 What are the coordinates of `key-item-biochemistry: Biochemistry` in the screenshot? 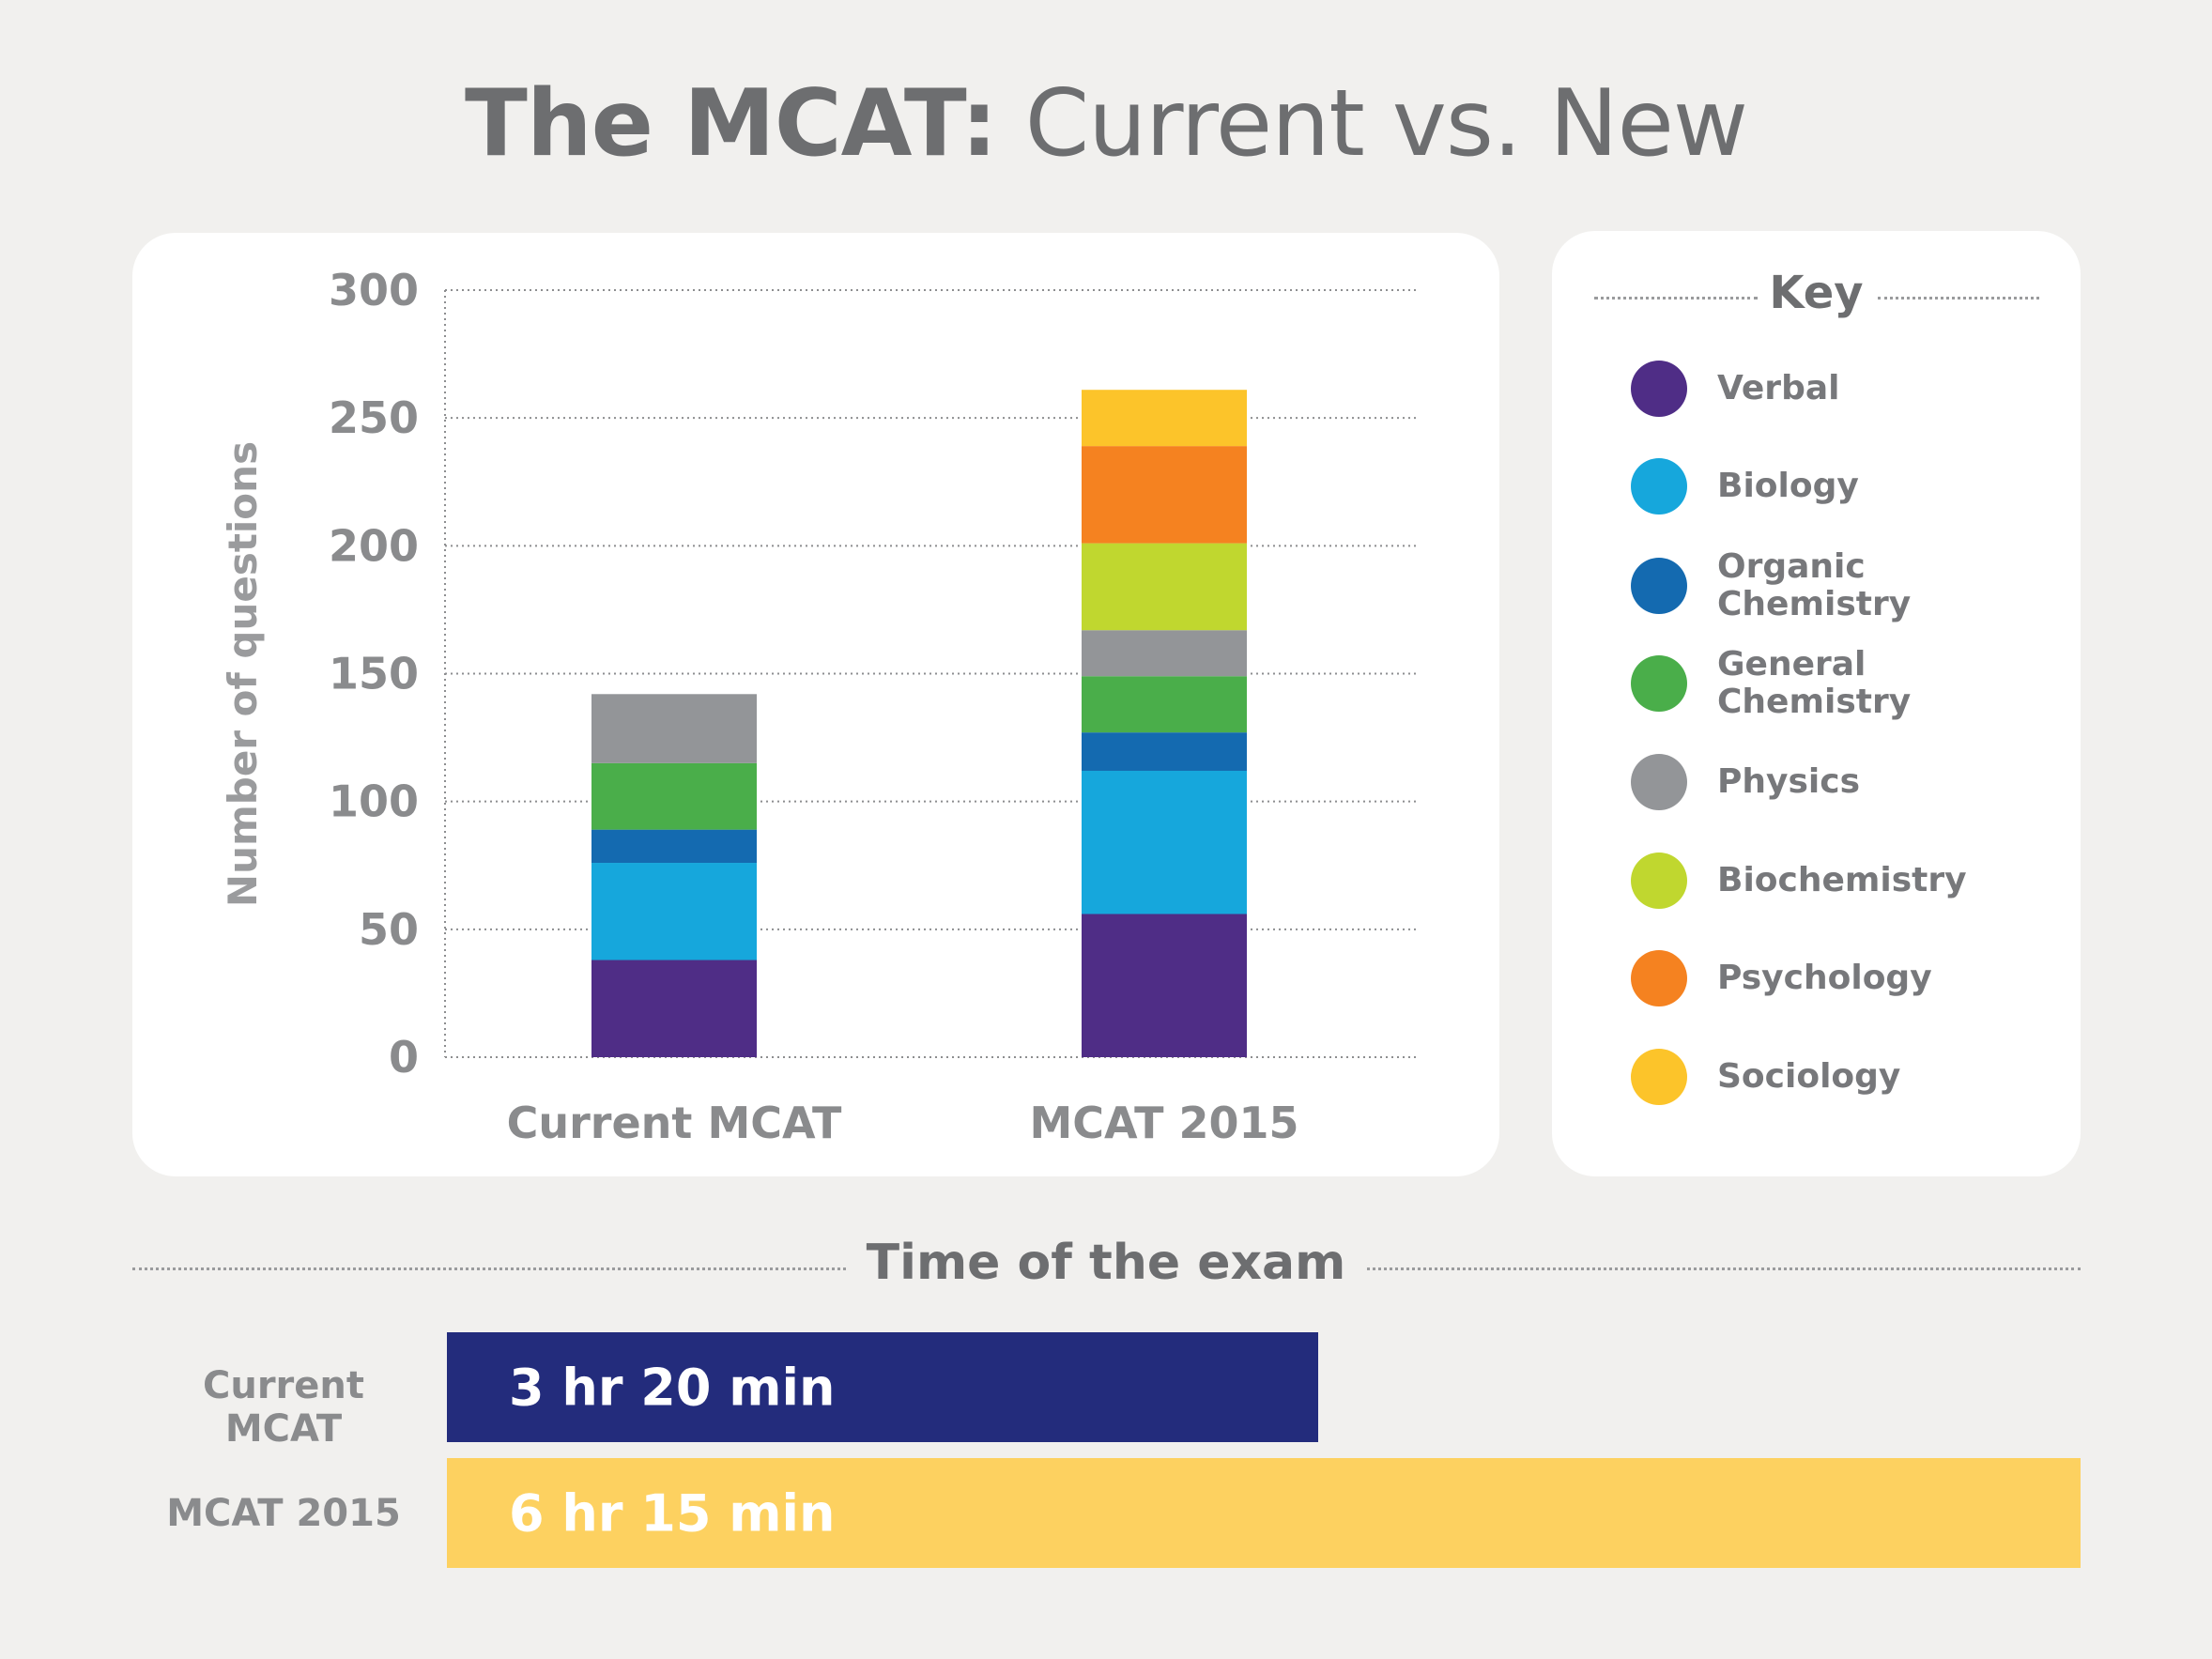 It's located at (1847, 880).